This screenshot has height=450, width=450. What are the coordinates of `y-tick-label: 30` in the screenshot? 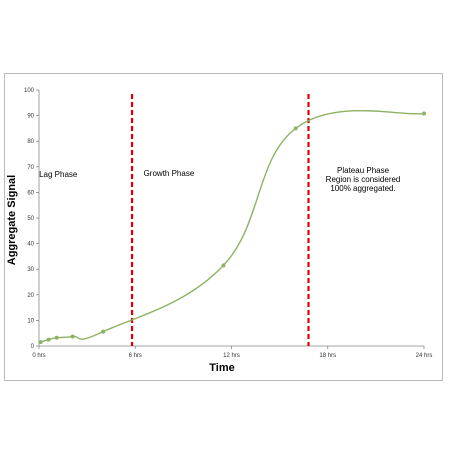 It's located at (30, 270).